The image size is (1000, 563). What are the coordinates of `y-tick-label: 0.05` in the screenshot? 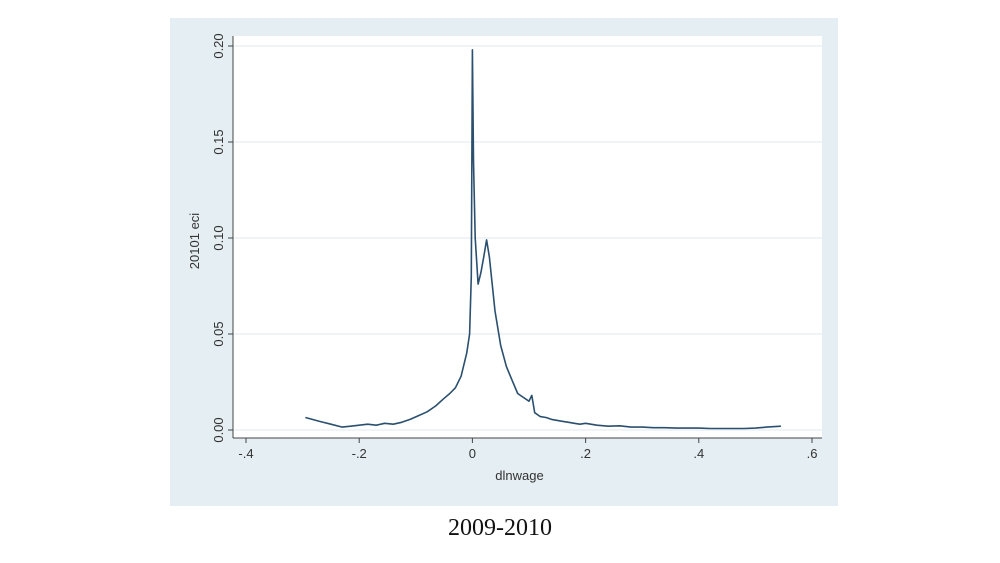 It's located at (218, 333).